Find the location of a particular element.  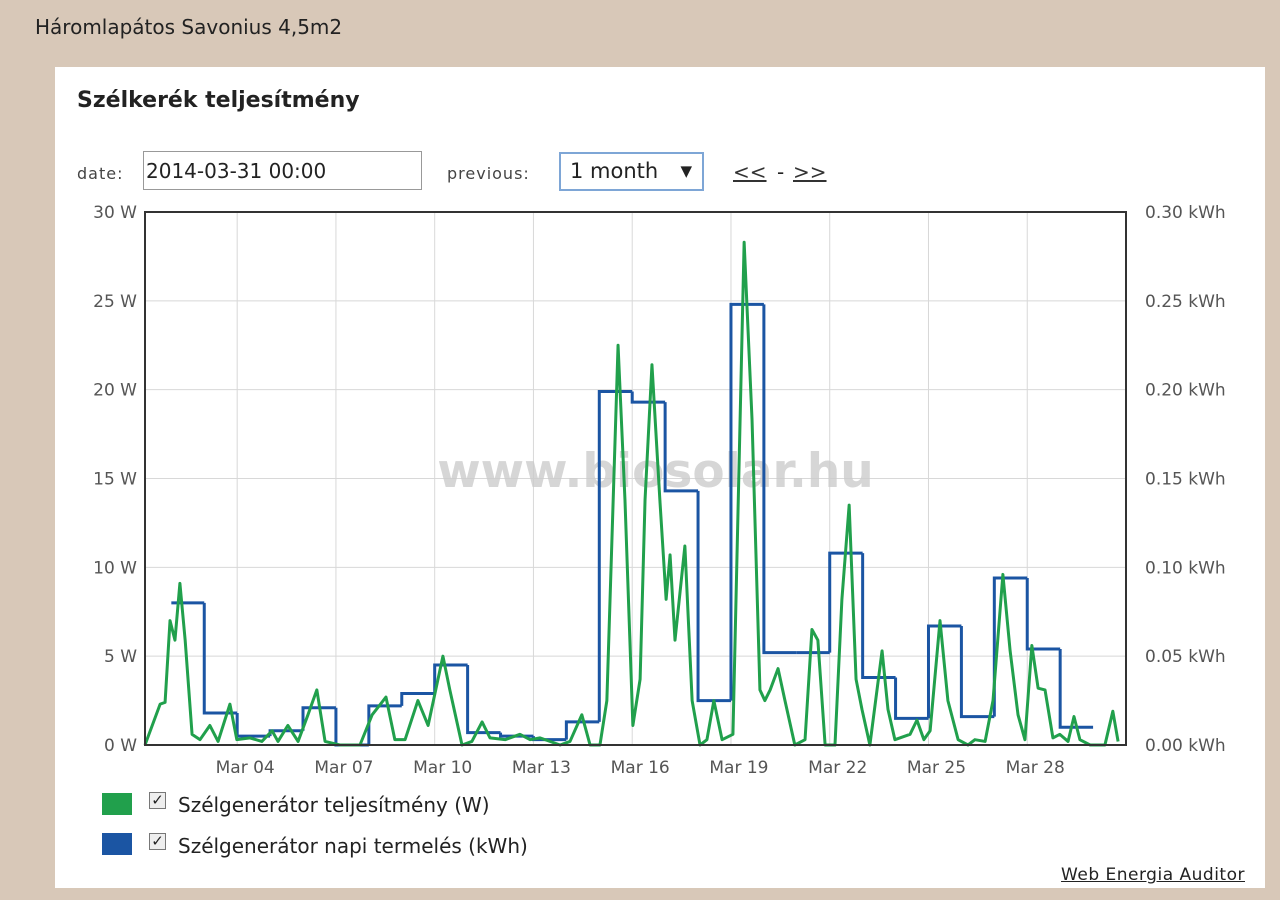

y-tick-label: 5 W is located at coordinates (120, 657).